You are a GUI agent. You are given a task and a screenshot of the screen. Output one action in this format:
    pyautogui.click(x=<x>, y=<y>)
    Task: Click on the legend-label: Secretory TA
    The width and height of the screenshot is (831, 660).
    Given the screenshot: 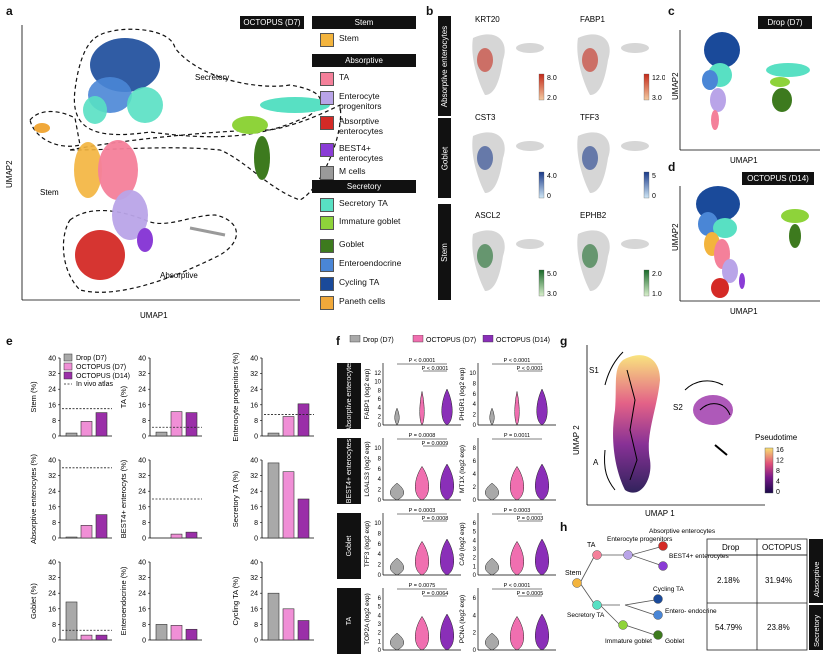 What is the action you would take?
    pyautogui.click(x=363, y=203)
    